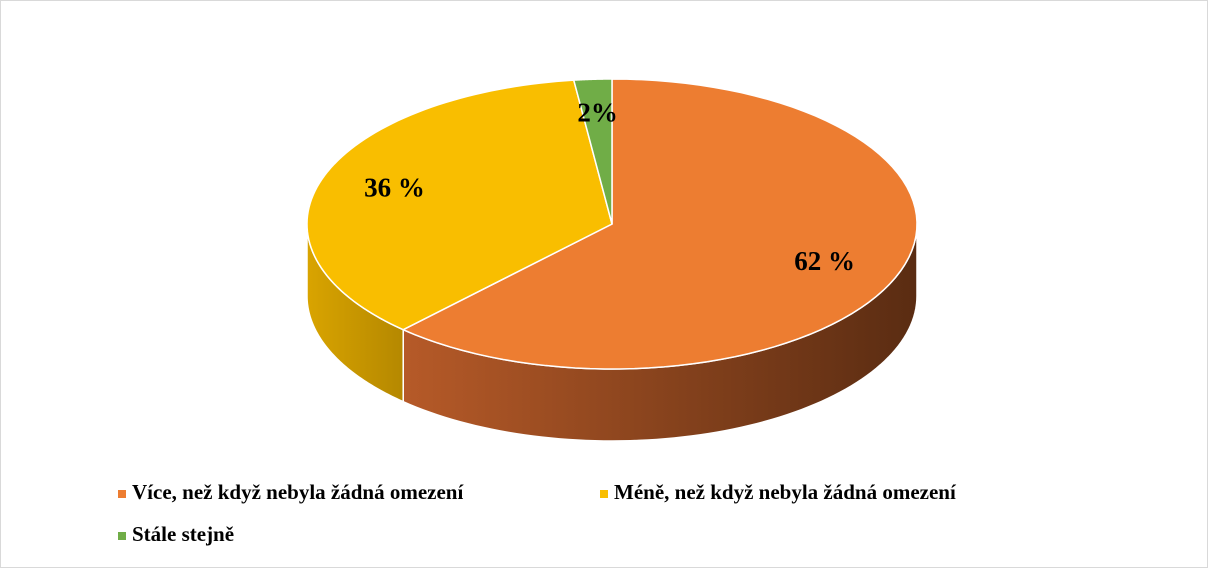 This screenshot has height=568, width=1208. What do you see at coordinates (785, 492) in the screenshot?
I see `legend-label: Méně, než když nebyla žádná omezení` at bounding box center [785, 492].